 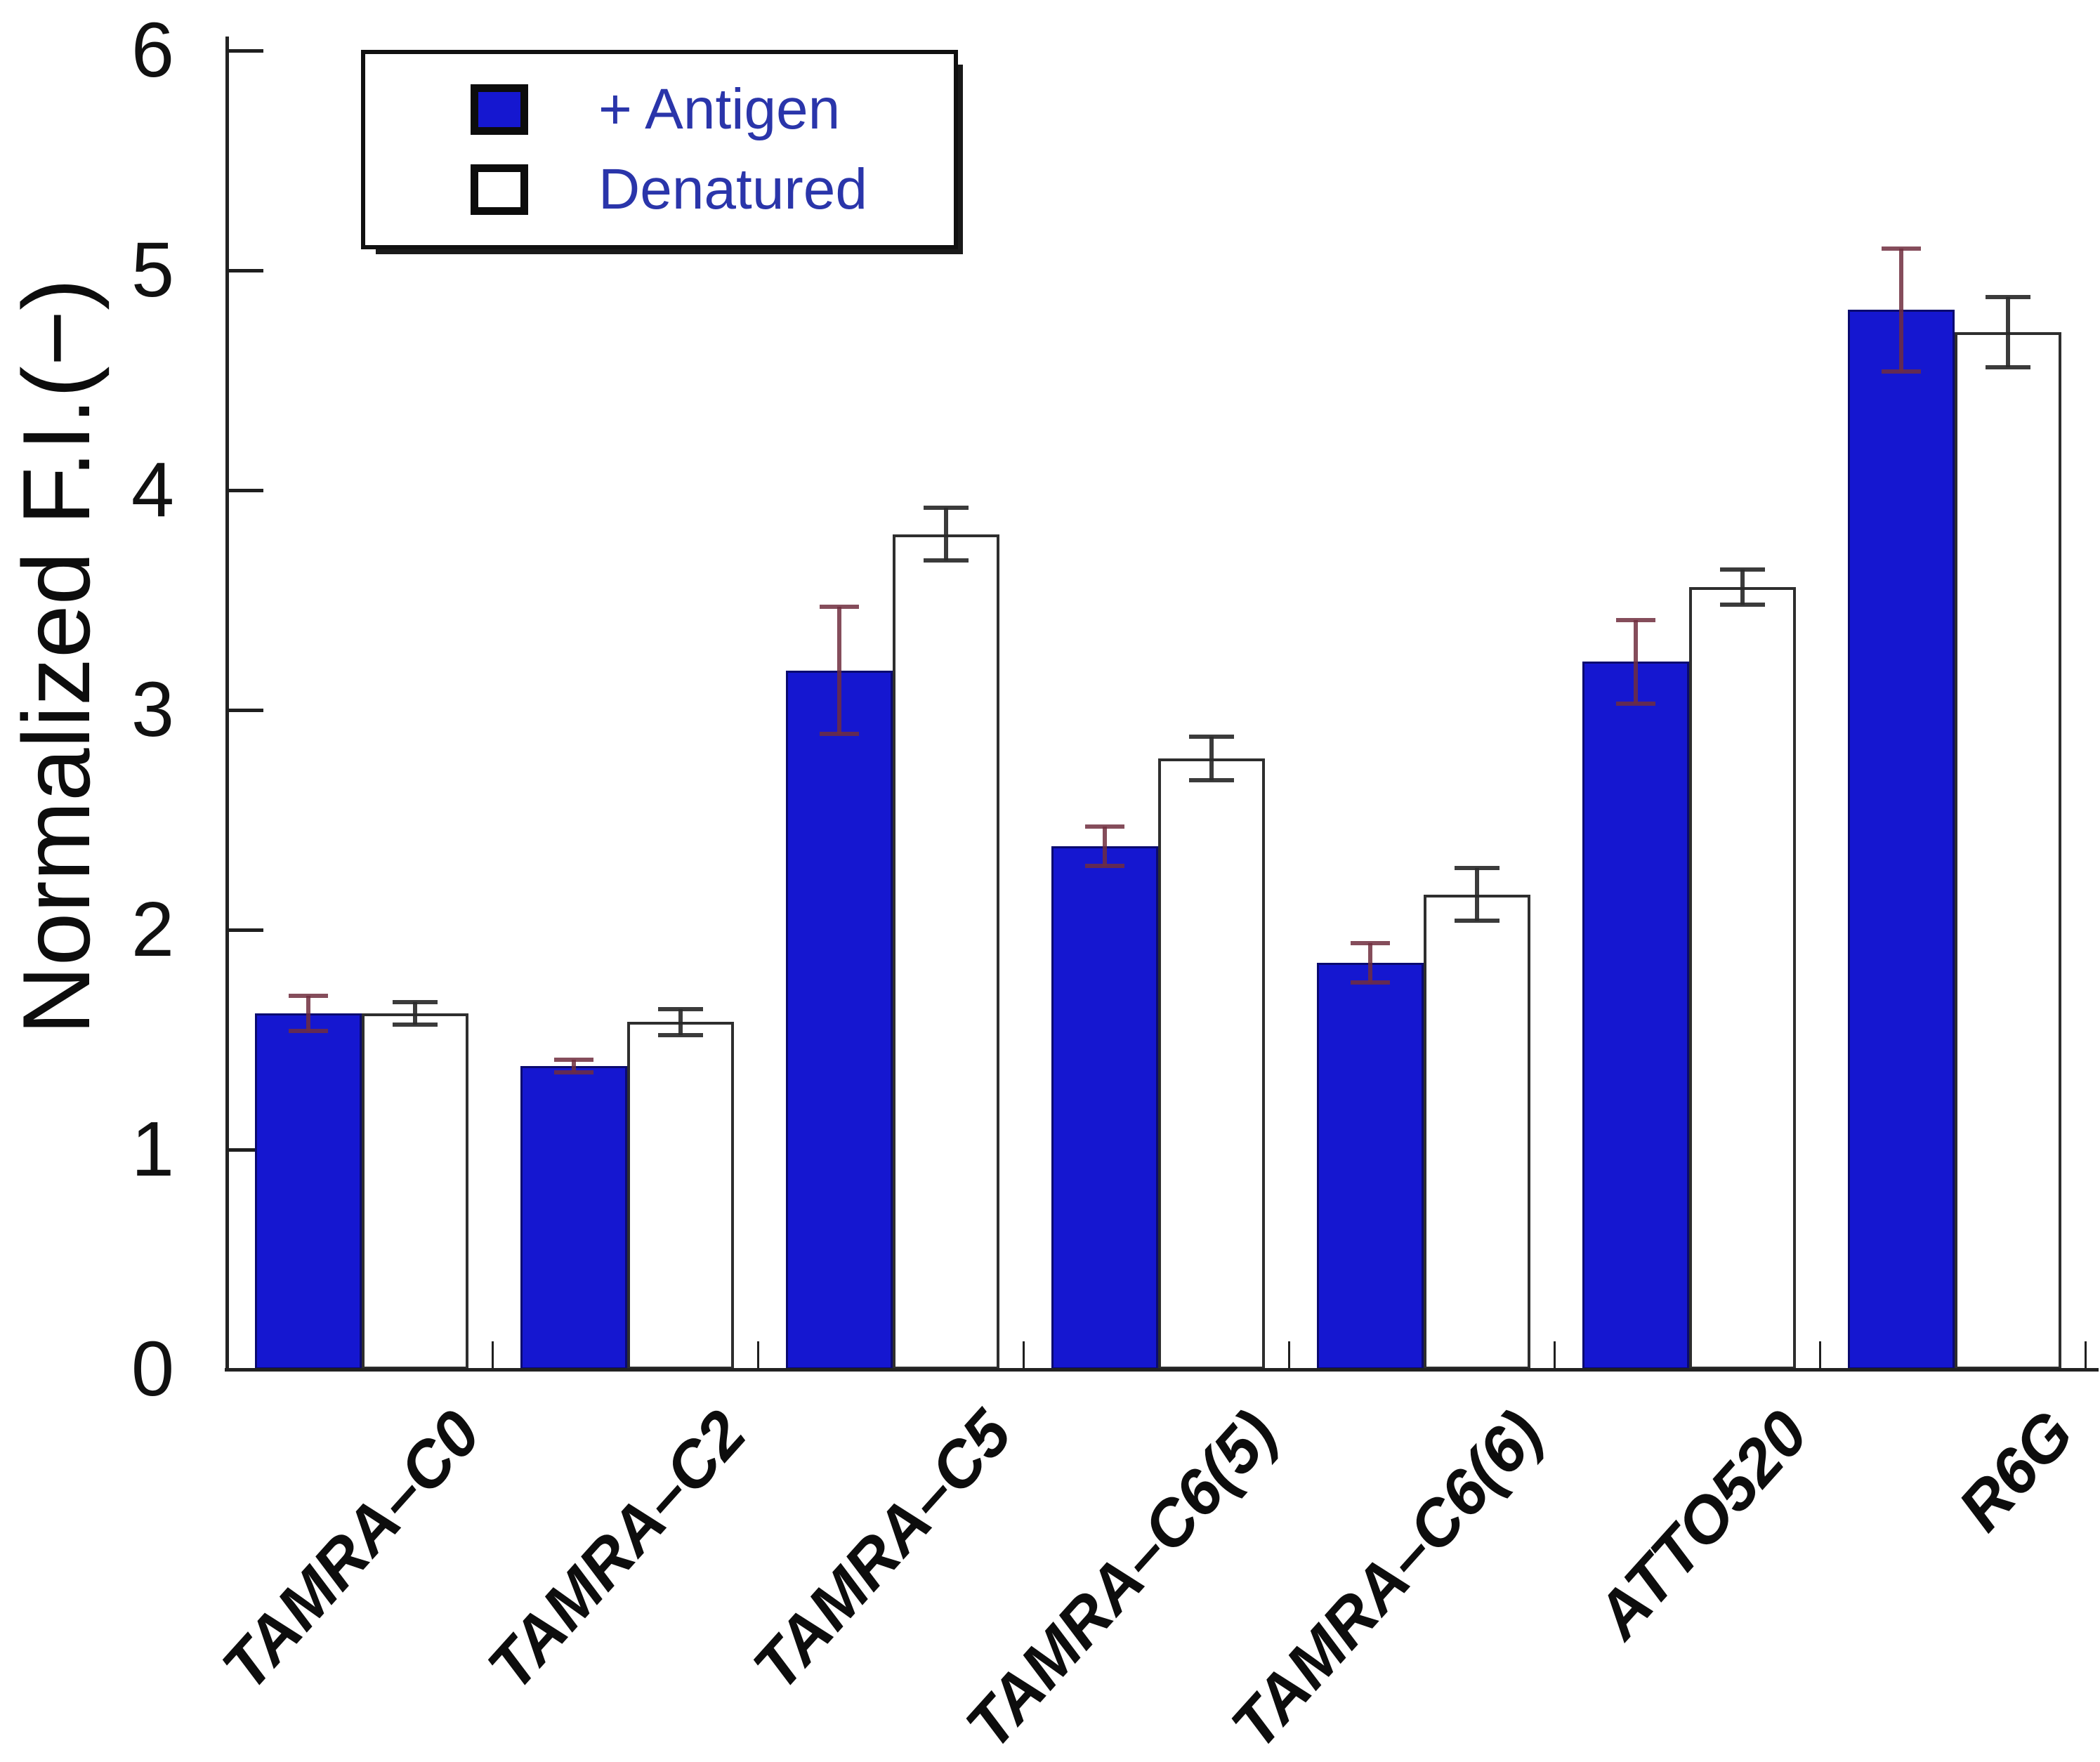 I want to click on legend-item-denatured: Denatured, so click(x=659, y=189).